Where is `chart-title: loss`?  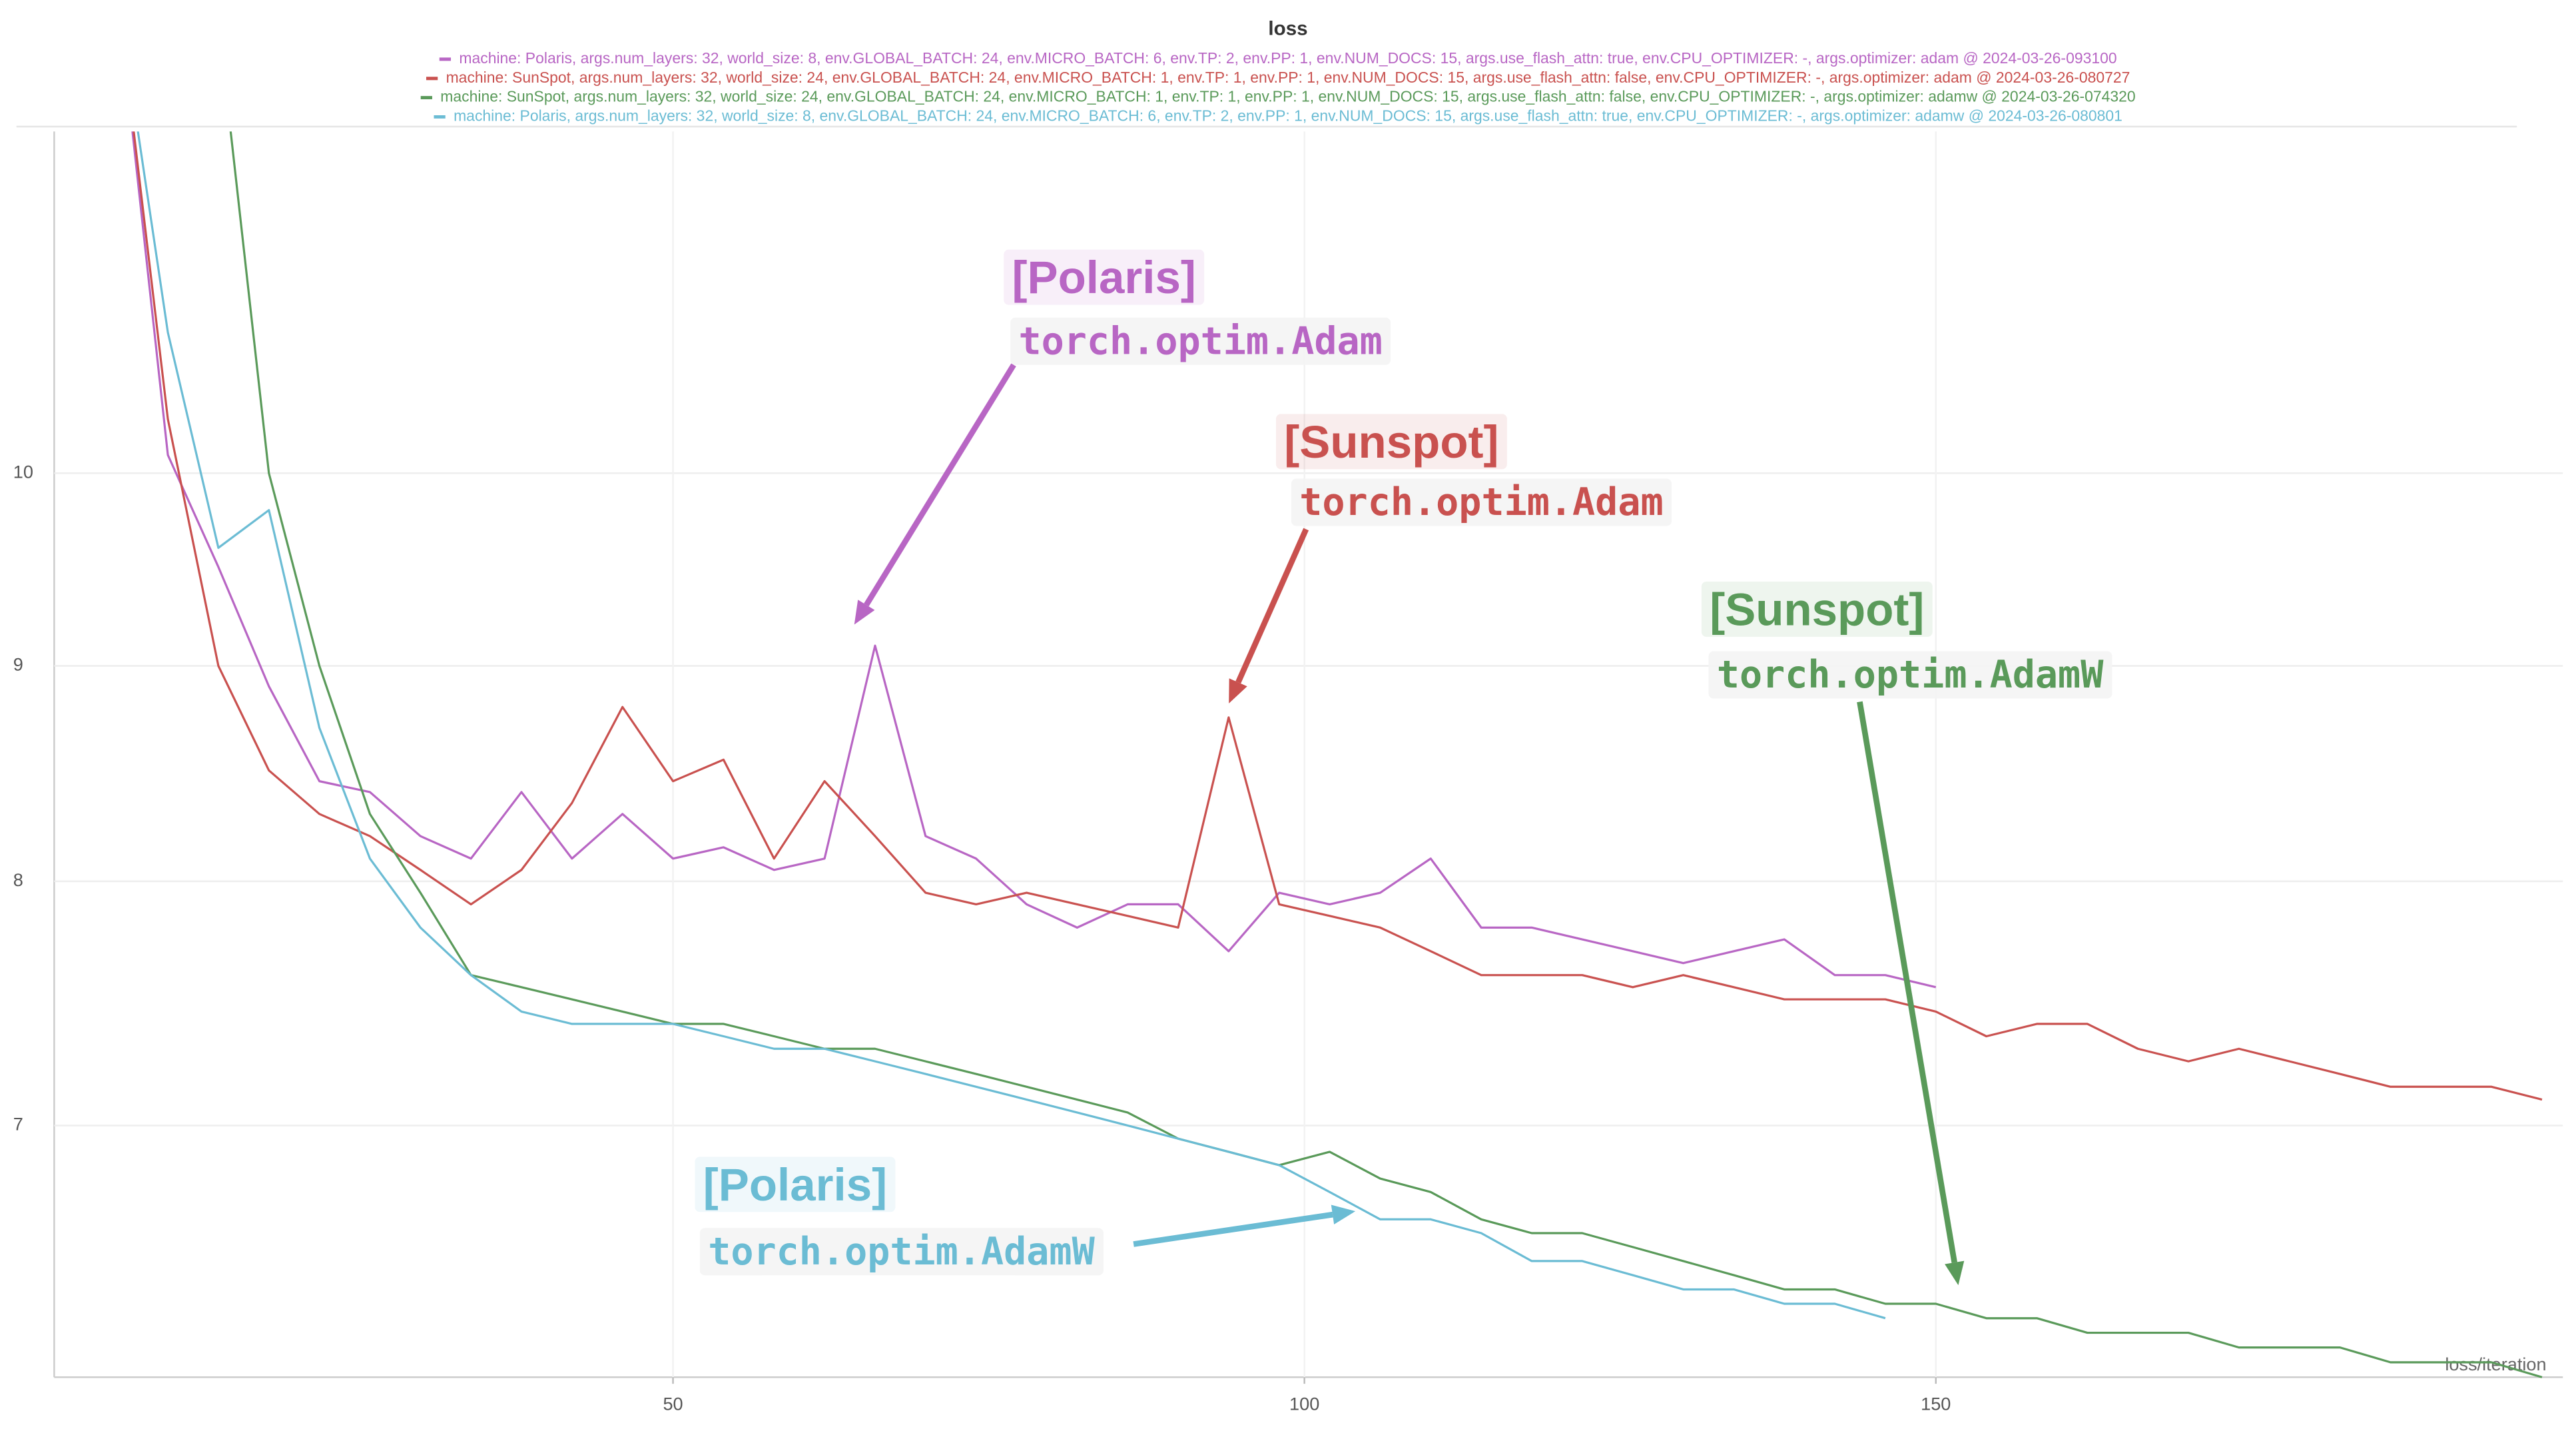 chart-title: loss is located at coordinates (1287, 28).